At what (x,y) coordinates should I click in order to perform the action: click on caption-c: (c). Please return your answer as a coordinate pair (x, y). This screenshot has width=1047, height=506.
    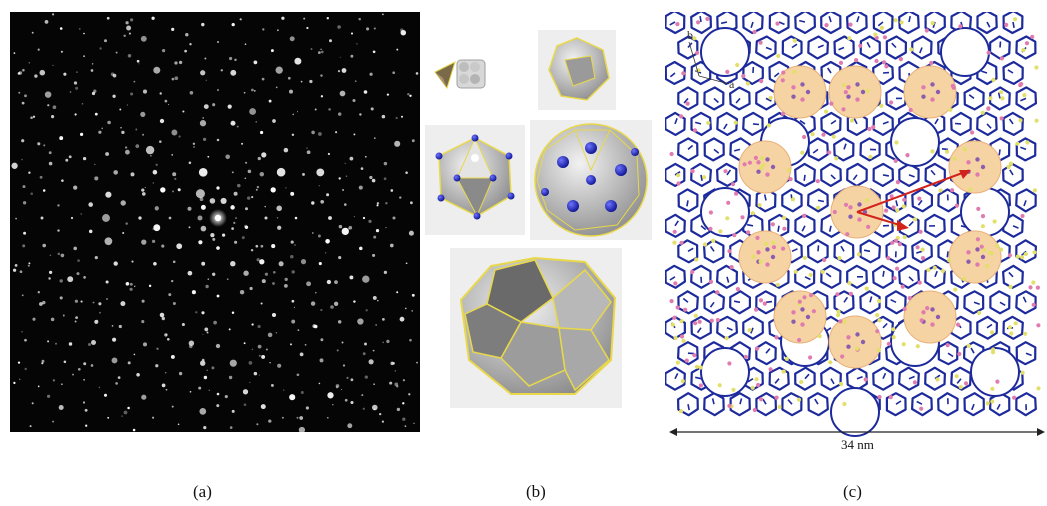
    Looking at the image, I should click on (852, 491).